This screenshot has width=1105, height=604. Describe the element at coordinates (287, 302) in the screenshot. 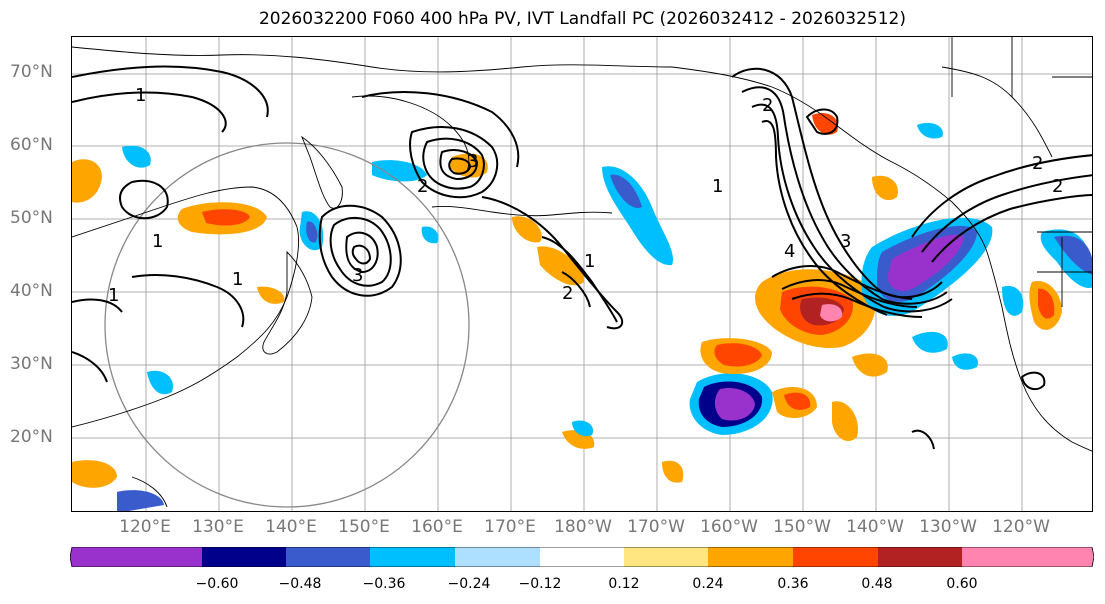

I see `japan-islands` at that location.